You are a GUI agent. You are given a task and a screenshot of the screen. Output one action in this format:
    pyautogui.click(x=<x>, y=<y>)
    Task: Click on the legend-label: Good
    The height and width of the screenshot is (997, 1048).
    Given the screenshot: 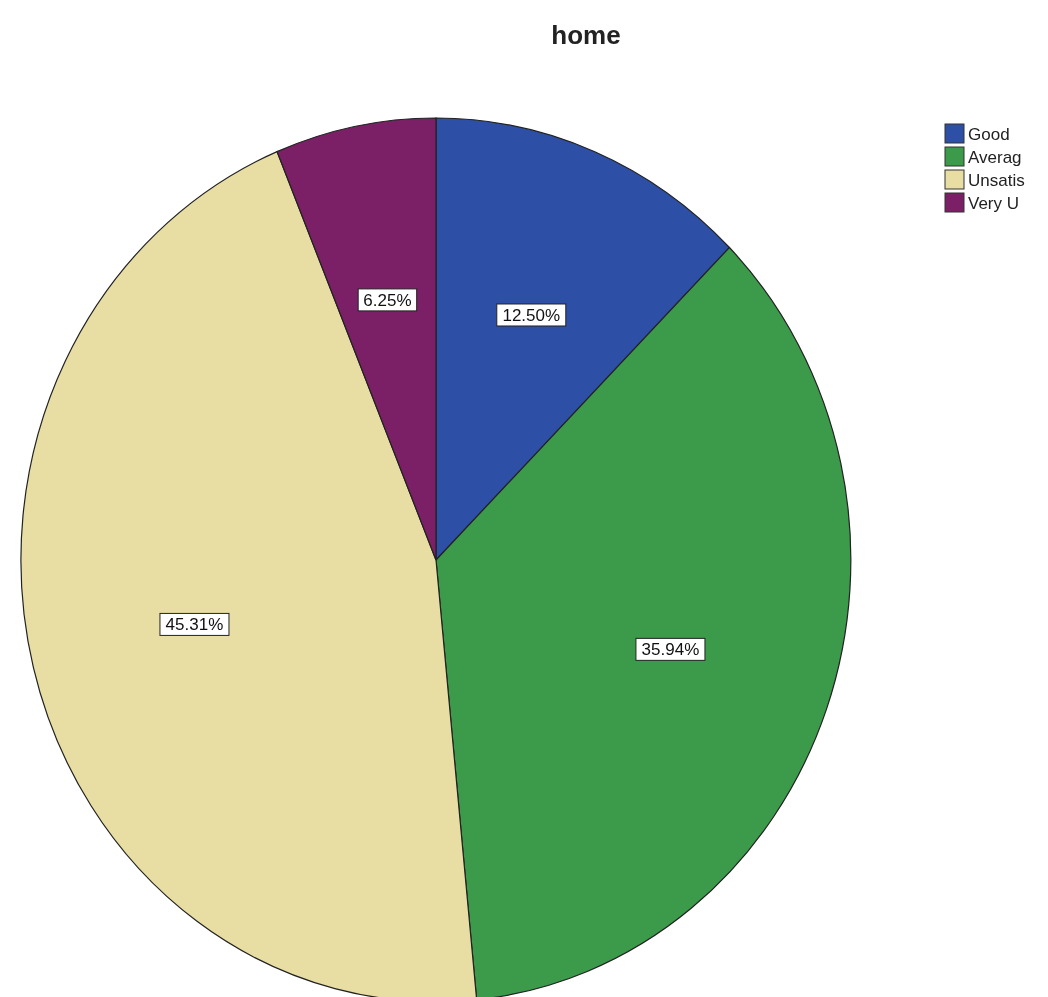 What is the action you would take?
    pyautogui.click(x=989, y=134)
    